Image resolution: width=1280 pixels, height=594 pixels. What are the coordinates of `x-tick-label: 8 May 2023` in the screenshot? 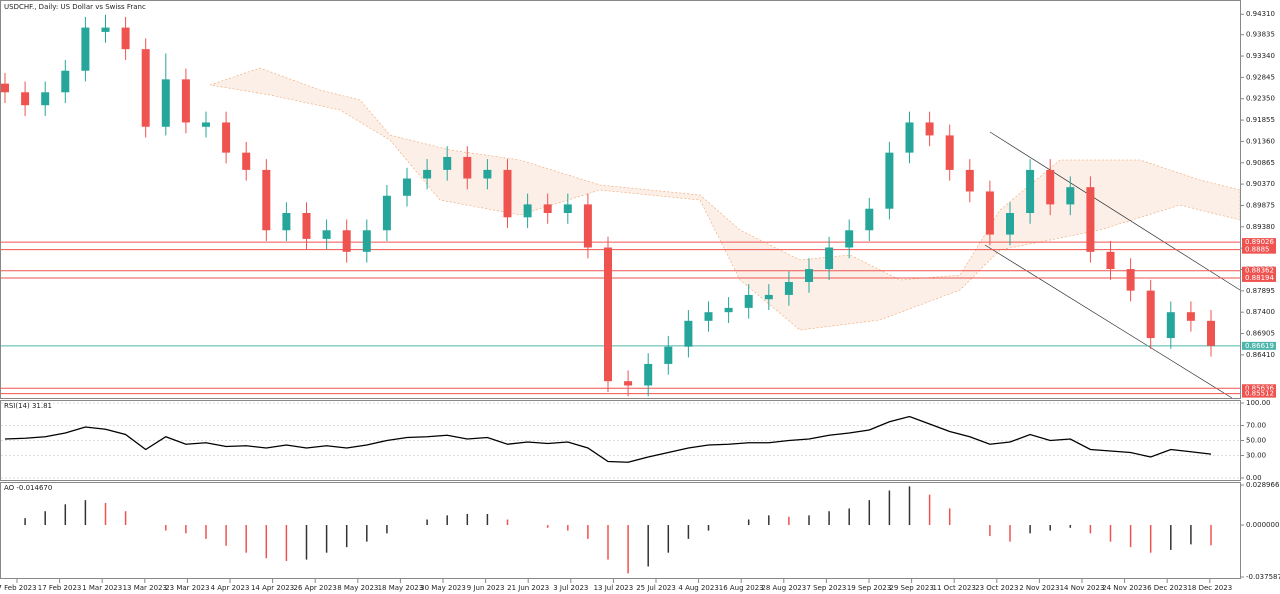 It's located at (357, 588).